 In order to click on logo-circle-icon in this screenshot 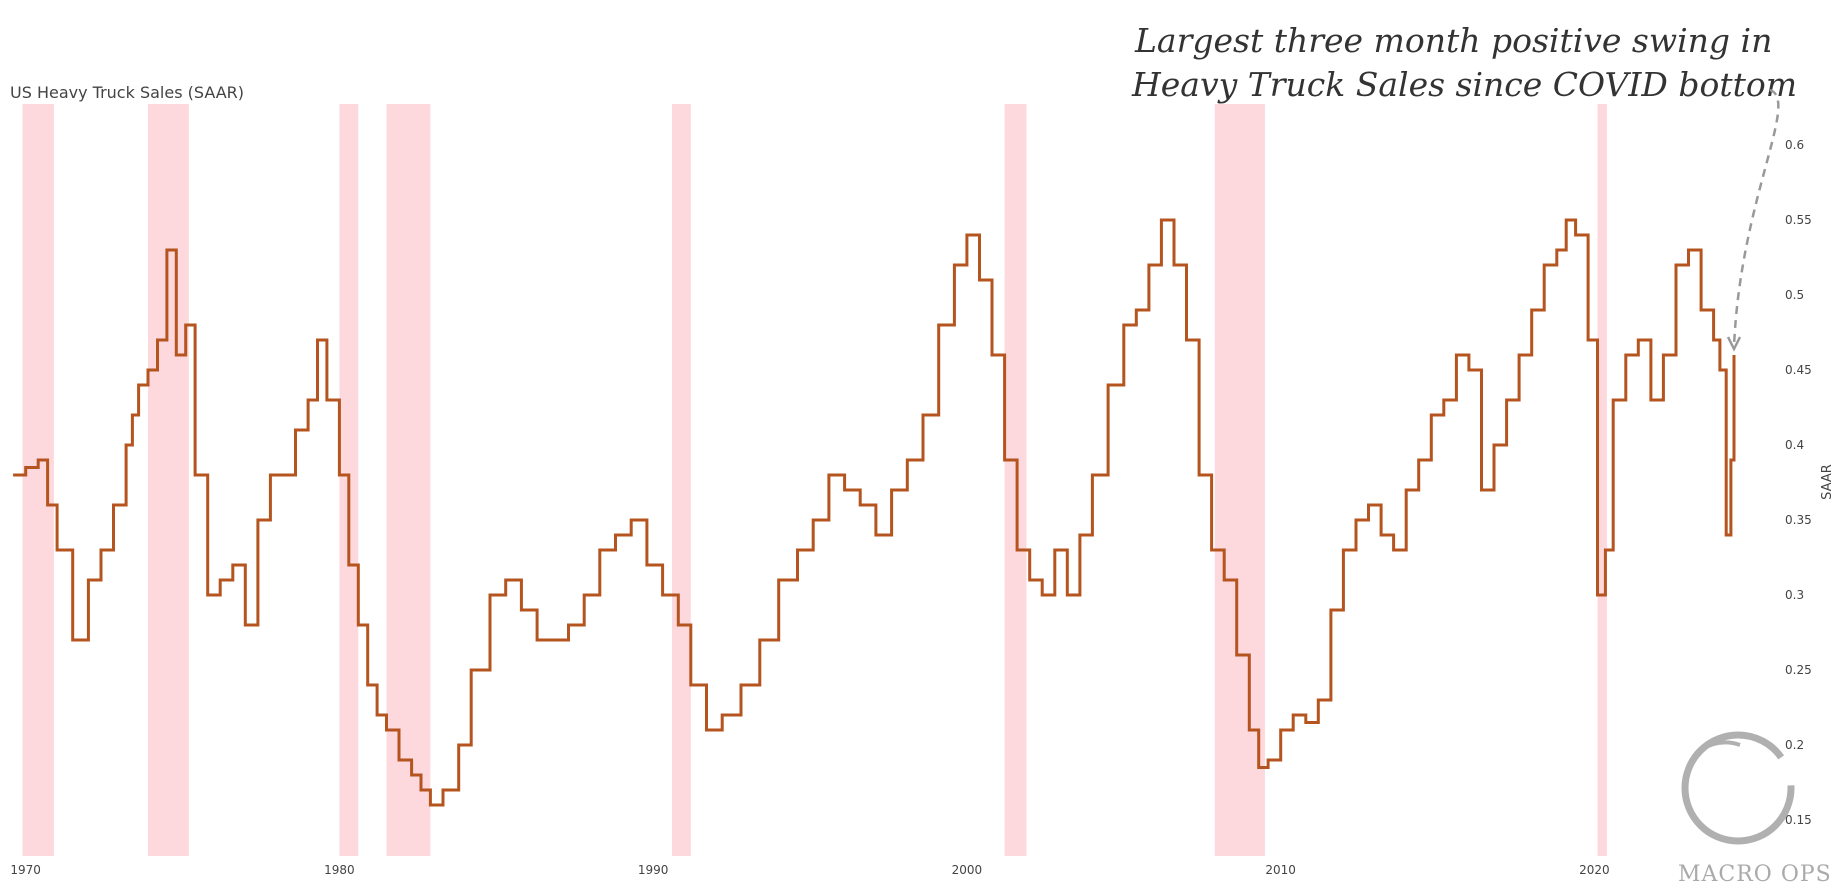, I will do `click(1738, 788)`.